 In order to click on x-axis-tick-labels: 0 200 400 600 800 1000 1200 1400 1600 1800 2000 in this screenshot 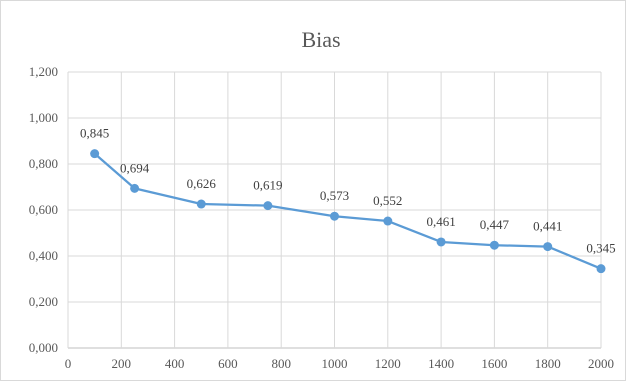, I will do `click(339, 363)`.